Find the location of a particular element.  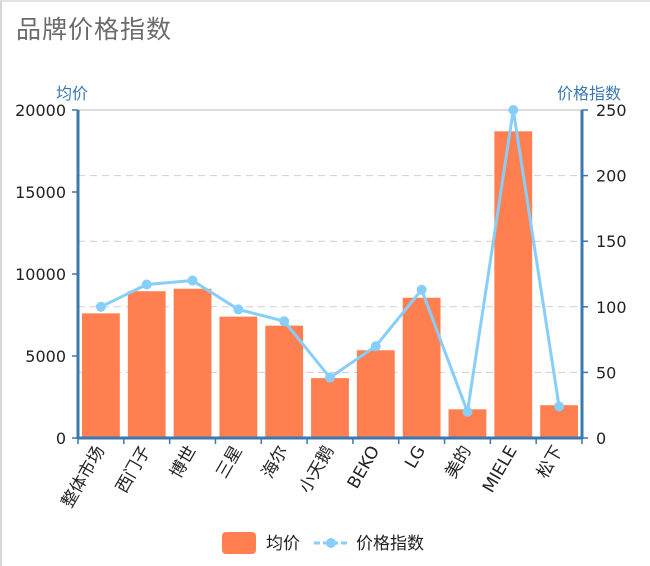

left-axis-title: 均价 is located at coordinates (72, 93).